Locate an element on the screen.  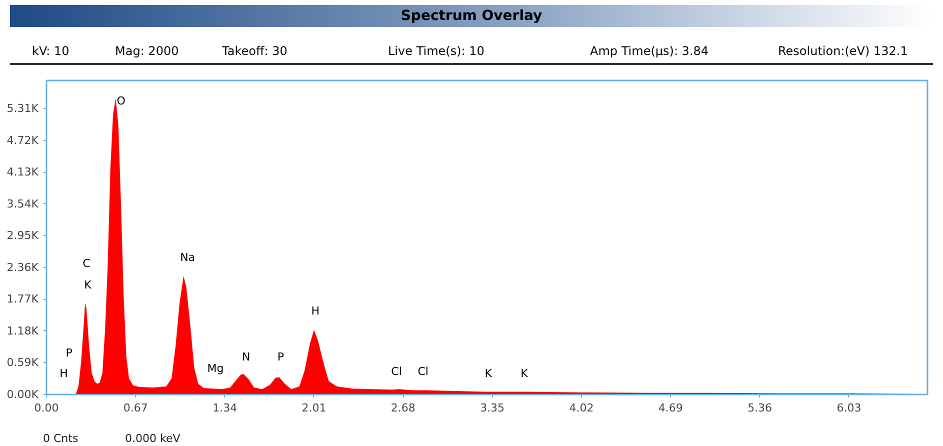
y-tick-label: 4.72K is located at coordinates (23, 140).